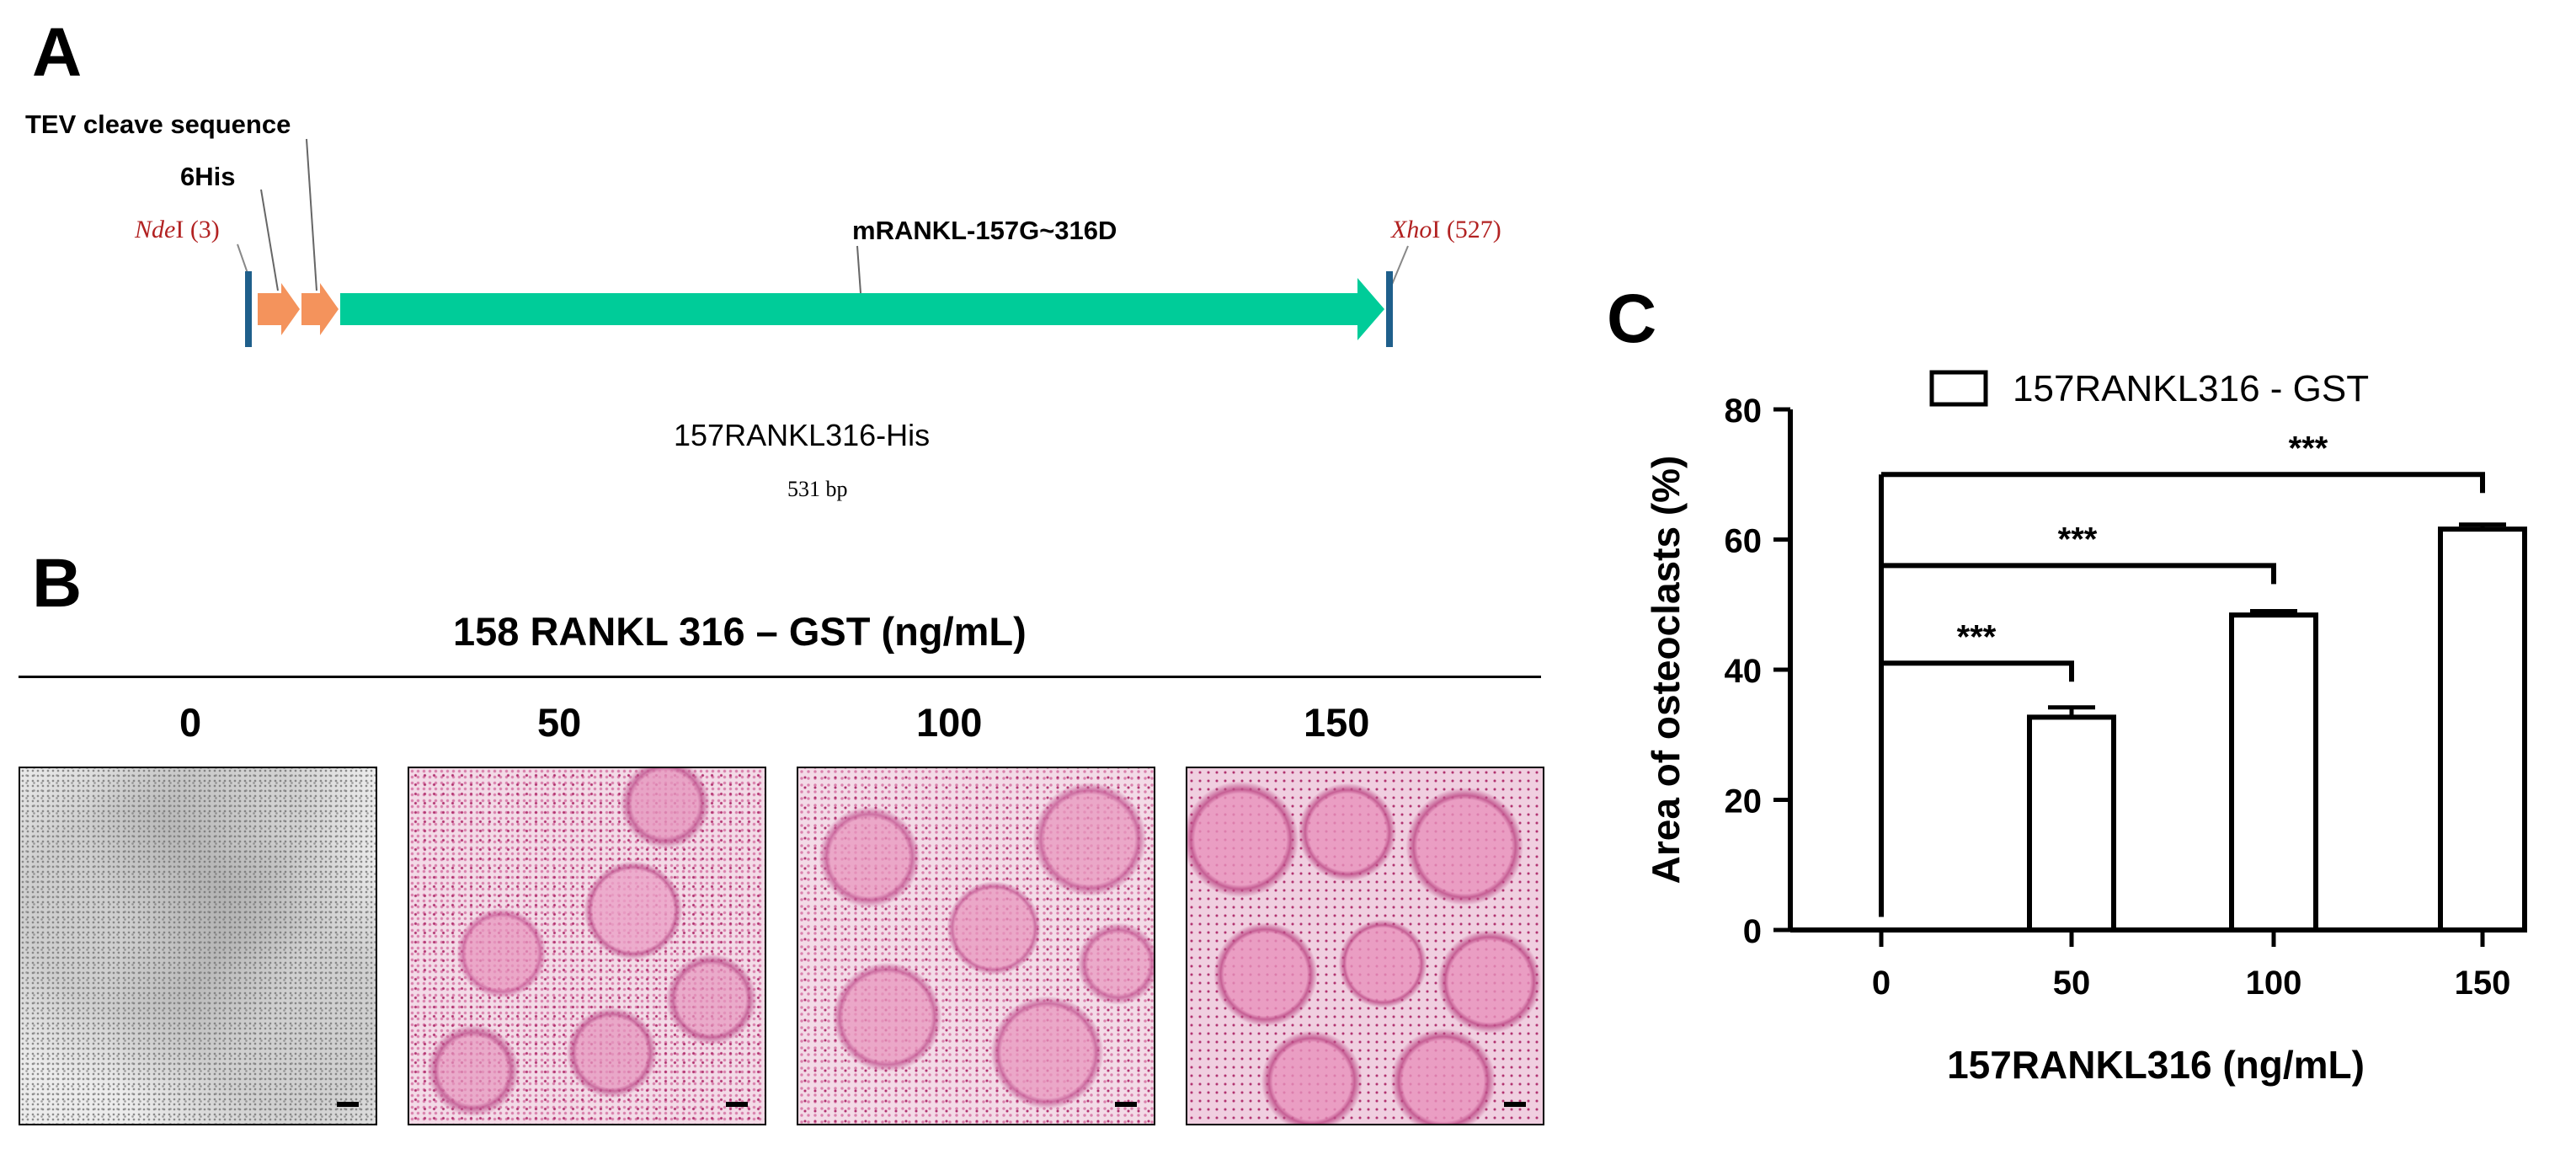 The image size is (2576, 1149). What do you see at coordinates (1632, 319) in the screenshot?
I see `panel-c-label: C` at bounding box center [1632, 319].